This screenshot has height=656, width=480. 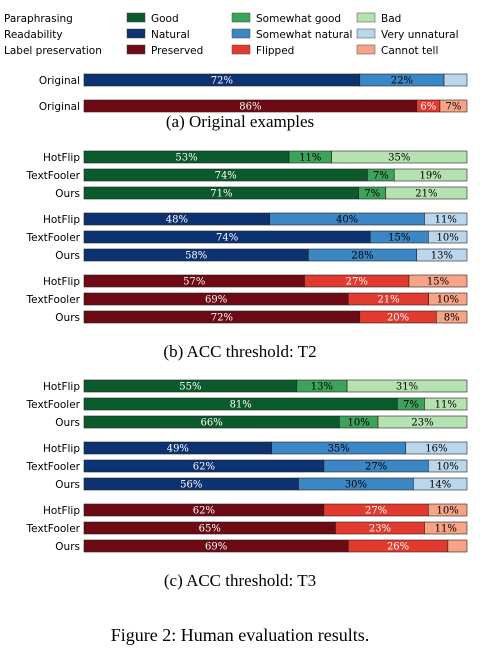 I want to click on bar-value-label: 20%, so click(x=398, y=318).